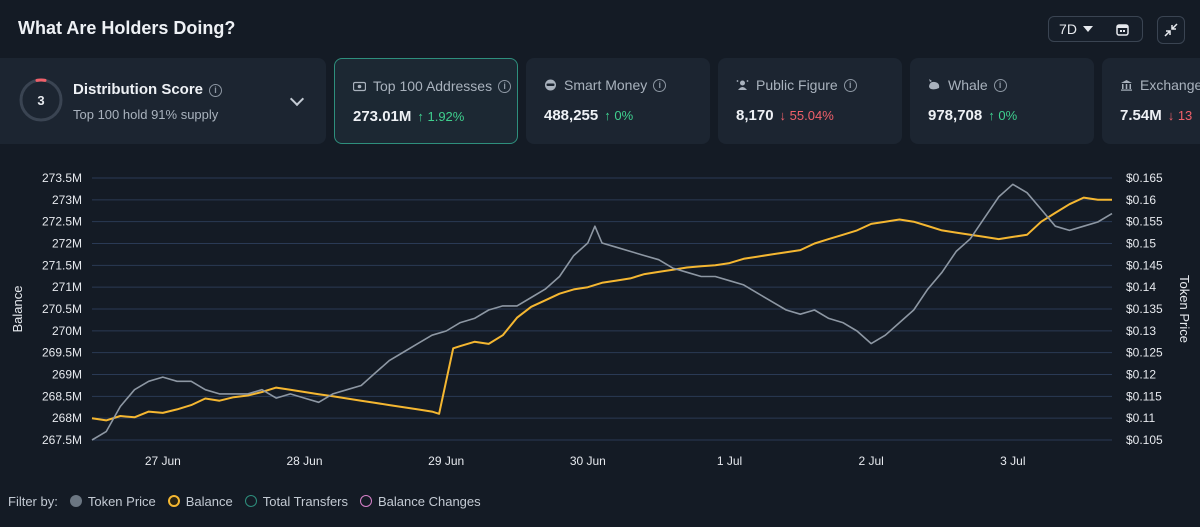  I want to click on holder-card-top-100: Top 100 Addresses i 273.01M ↑ 1.92%, so click(426, 101).